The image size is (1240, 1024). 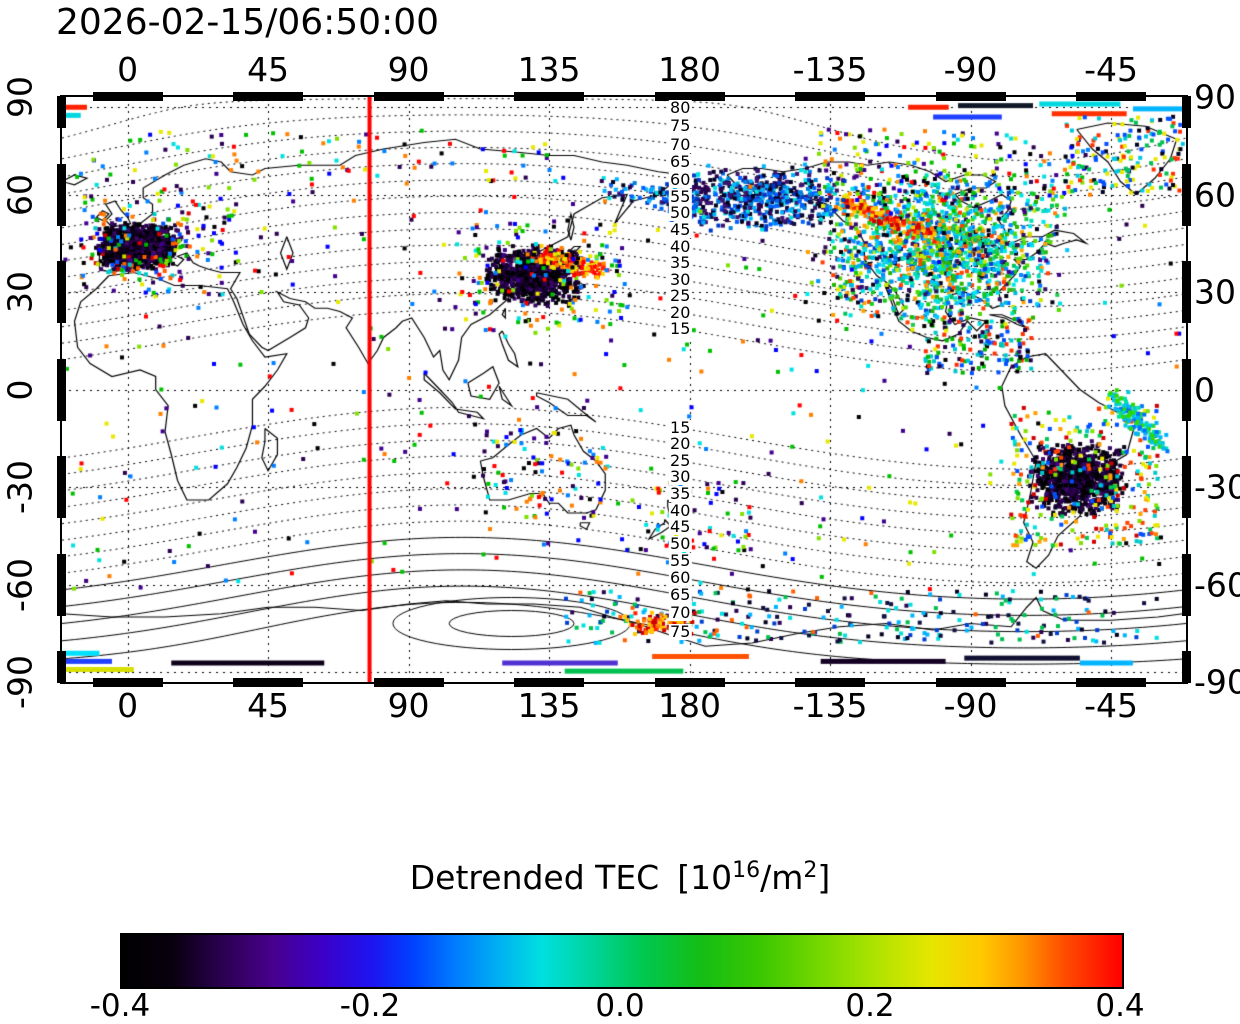 What do you see at coordinates (20, 292) in the screenshot?
I see `lat-tick-label-left: 30` at bounding box center [20, 292].